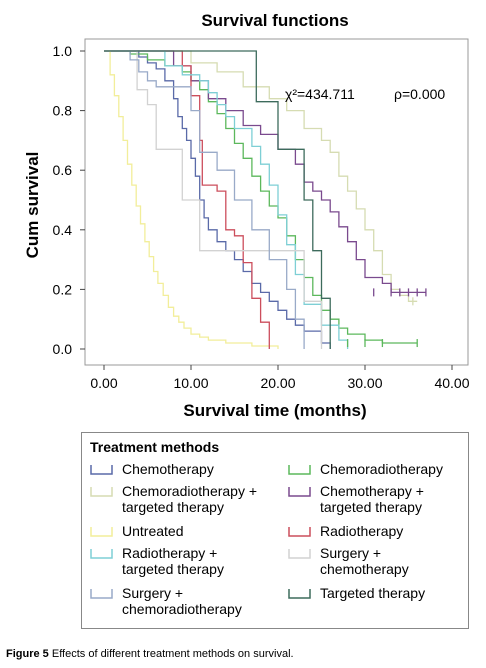 The height and width of the screenshot is (668, 486). Describe the element at coordinates (373, 593) in the screenshot. I see `legend-label-line: Targeted therapy` at that location.